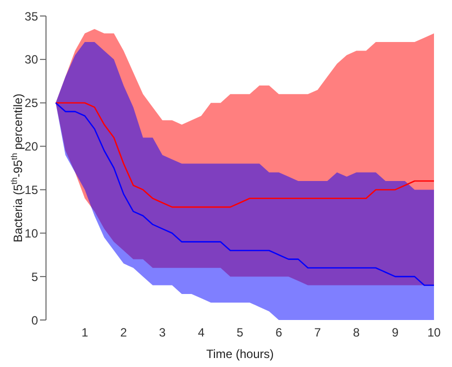  What do you see at coordinates (31, 59) in the screenshot?
I see `y-tick-label: 30` at bounding box center [31, 59].